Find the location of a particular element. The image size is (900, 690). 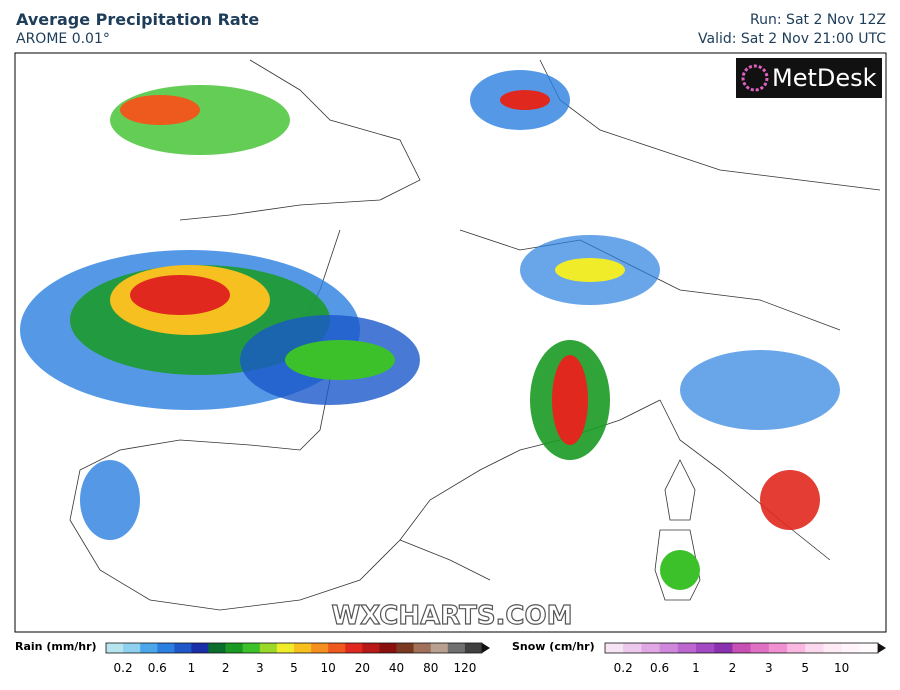

run-time: Run: Sat 2 Nov 12Z is located at coordinates (818, 20).